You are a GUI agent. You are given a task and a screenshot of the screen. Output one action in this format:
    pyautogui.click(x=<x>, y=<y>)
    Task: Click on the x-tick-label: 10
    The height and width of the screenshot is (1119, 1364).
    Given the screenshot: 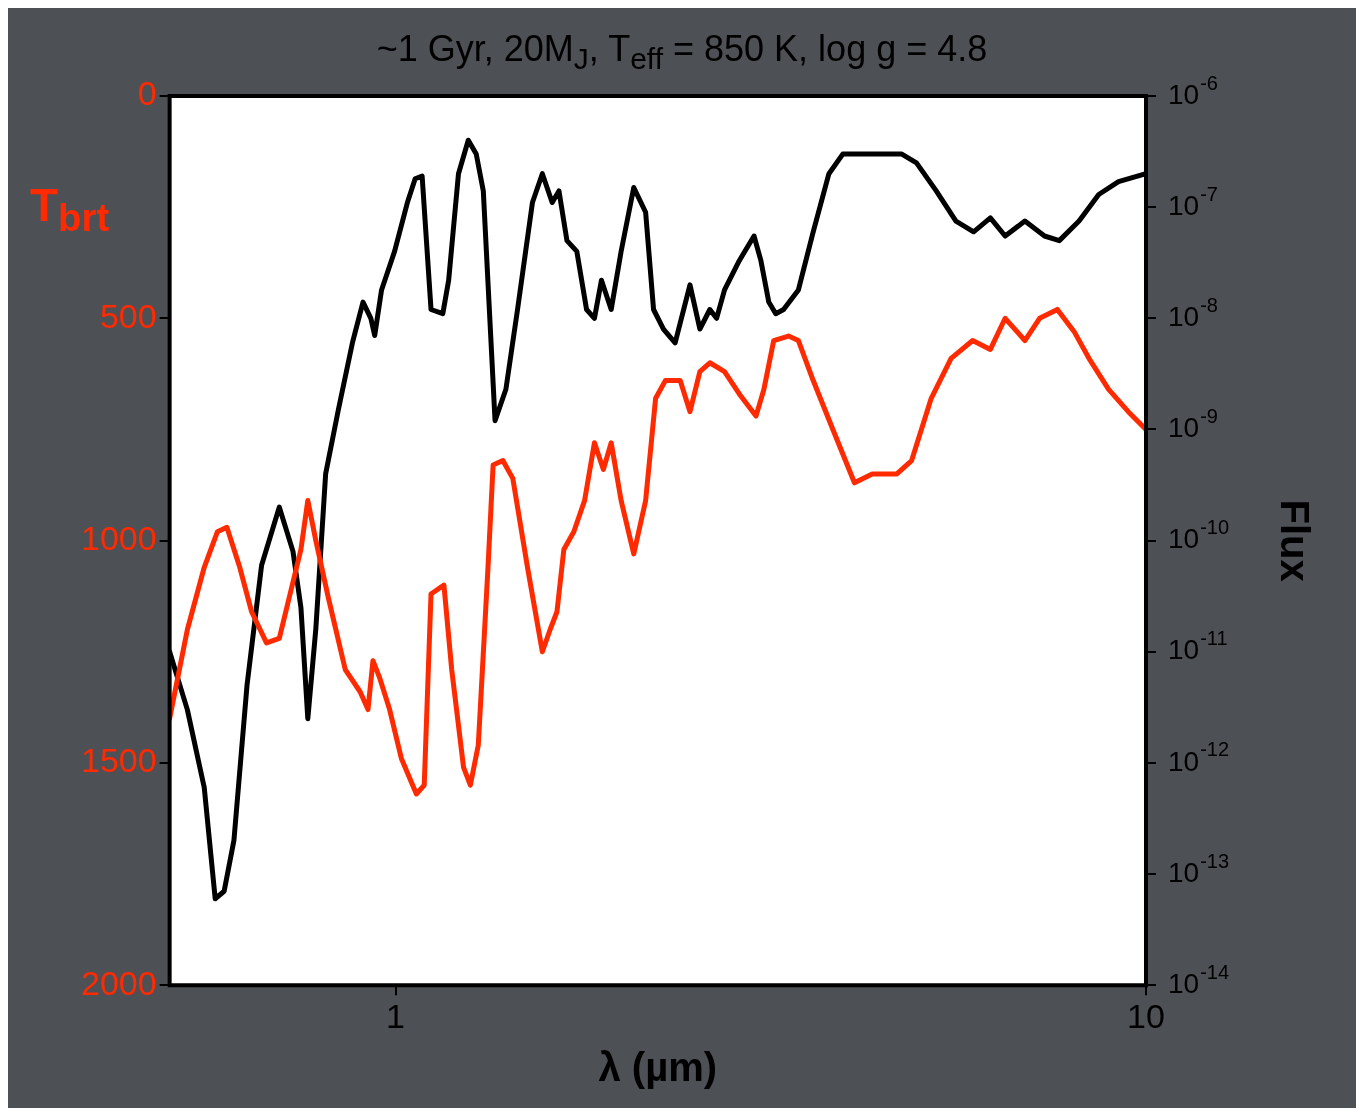 What is the action you would take?
    pyautogui.click(x=1146, y=1015)
    